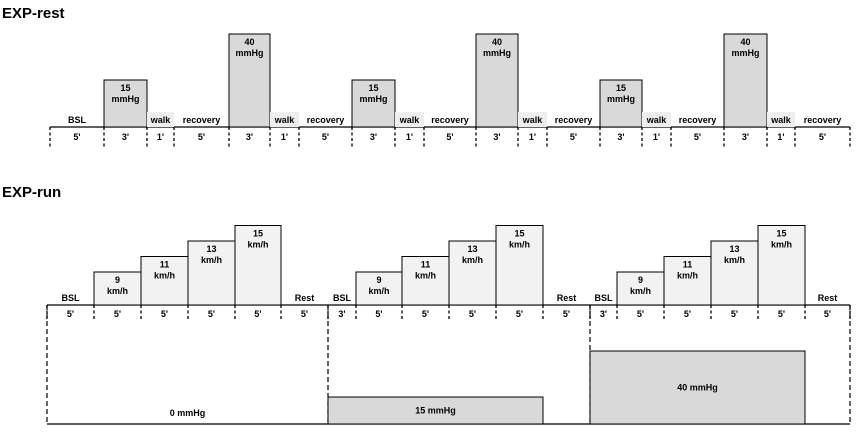 Image resolution: width=856 pixels, height=432 pixels. Describe the element at coordinates (31, 192) in the screenshot. I see `exp-run-title: EXP-run` at that location.